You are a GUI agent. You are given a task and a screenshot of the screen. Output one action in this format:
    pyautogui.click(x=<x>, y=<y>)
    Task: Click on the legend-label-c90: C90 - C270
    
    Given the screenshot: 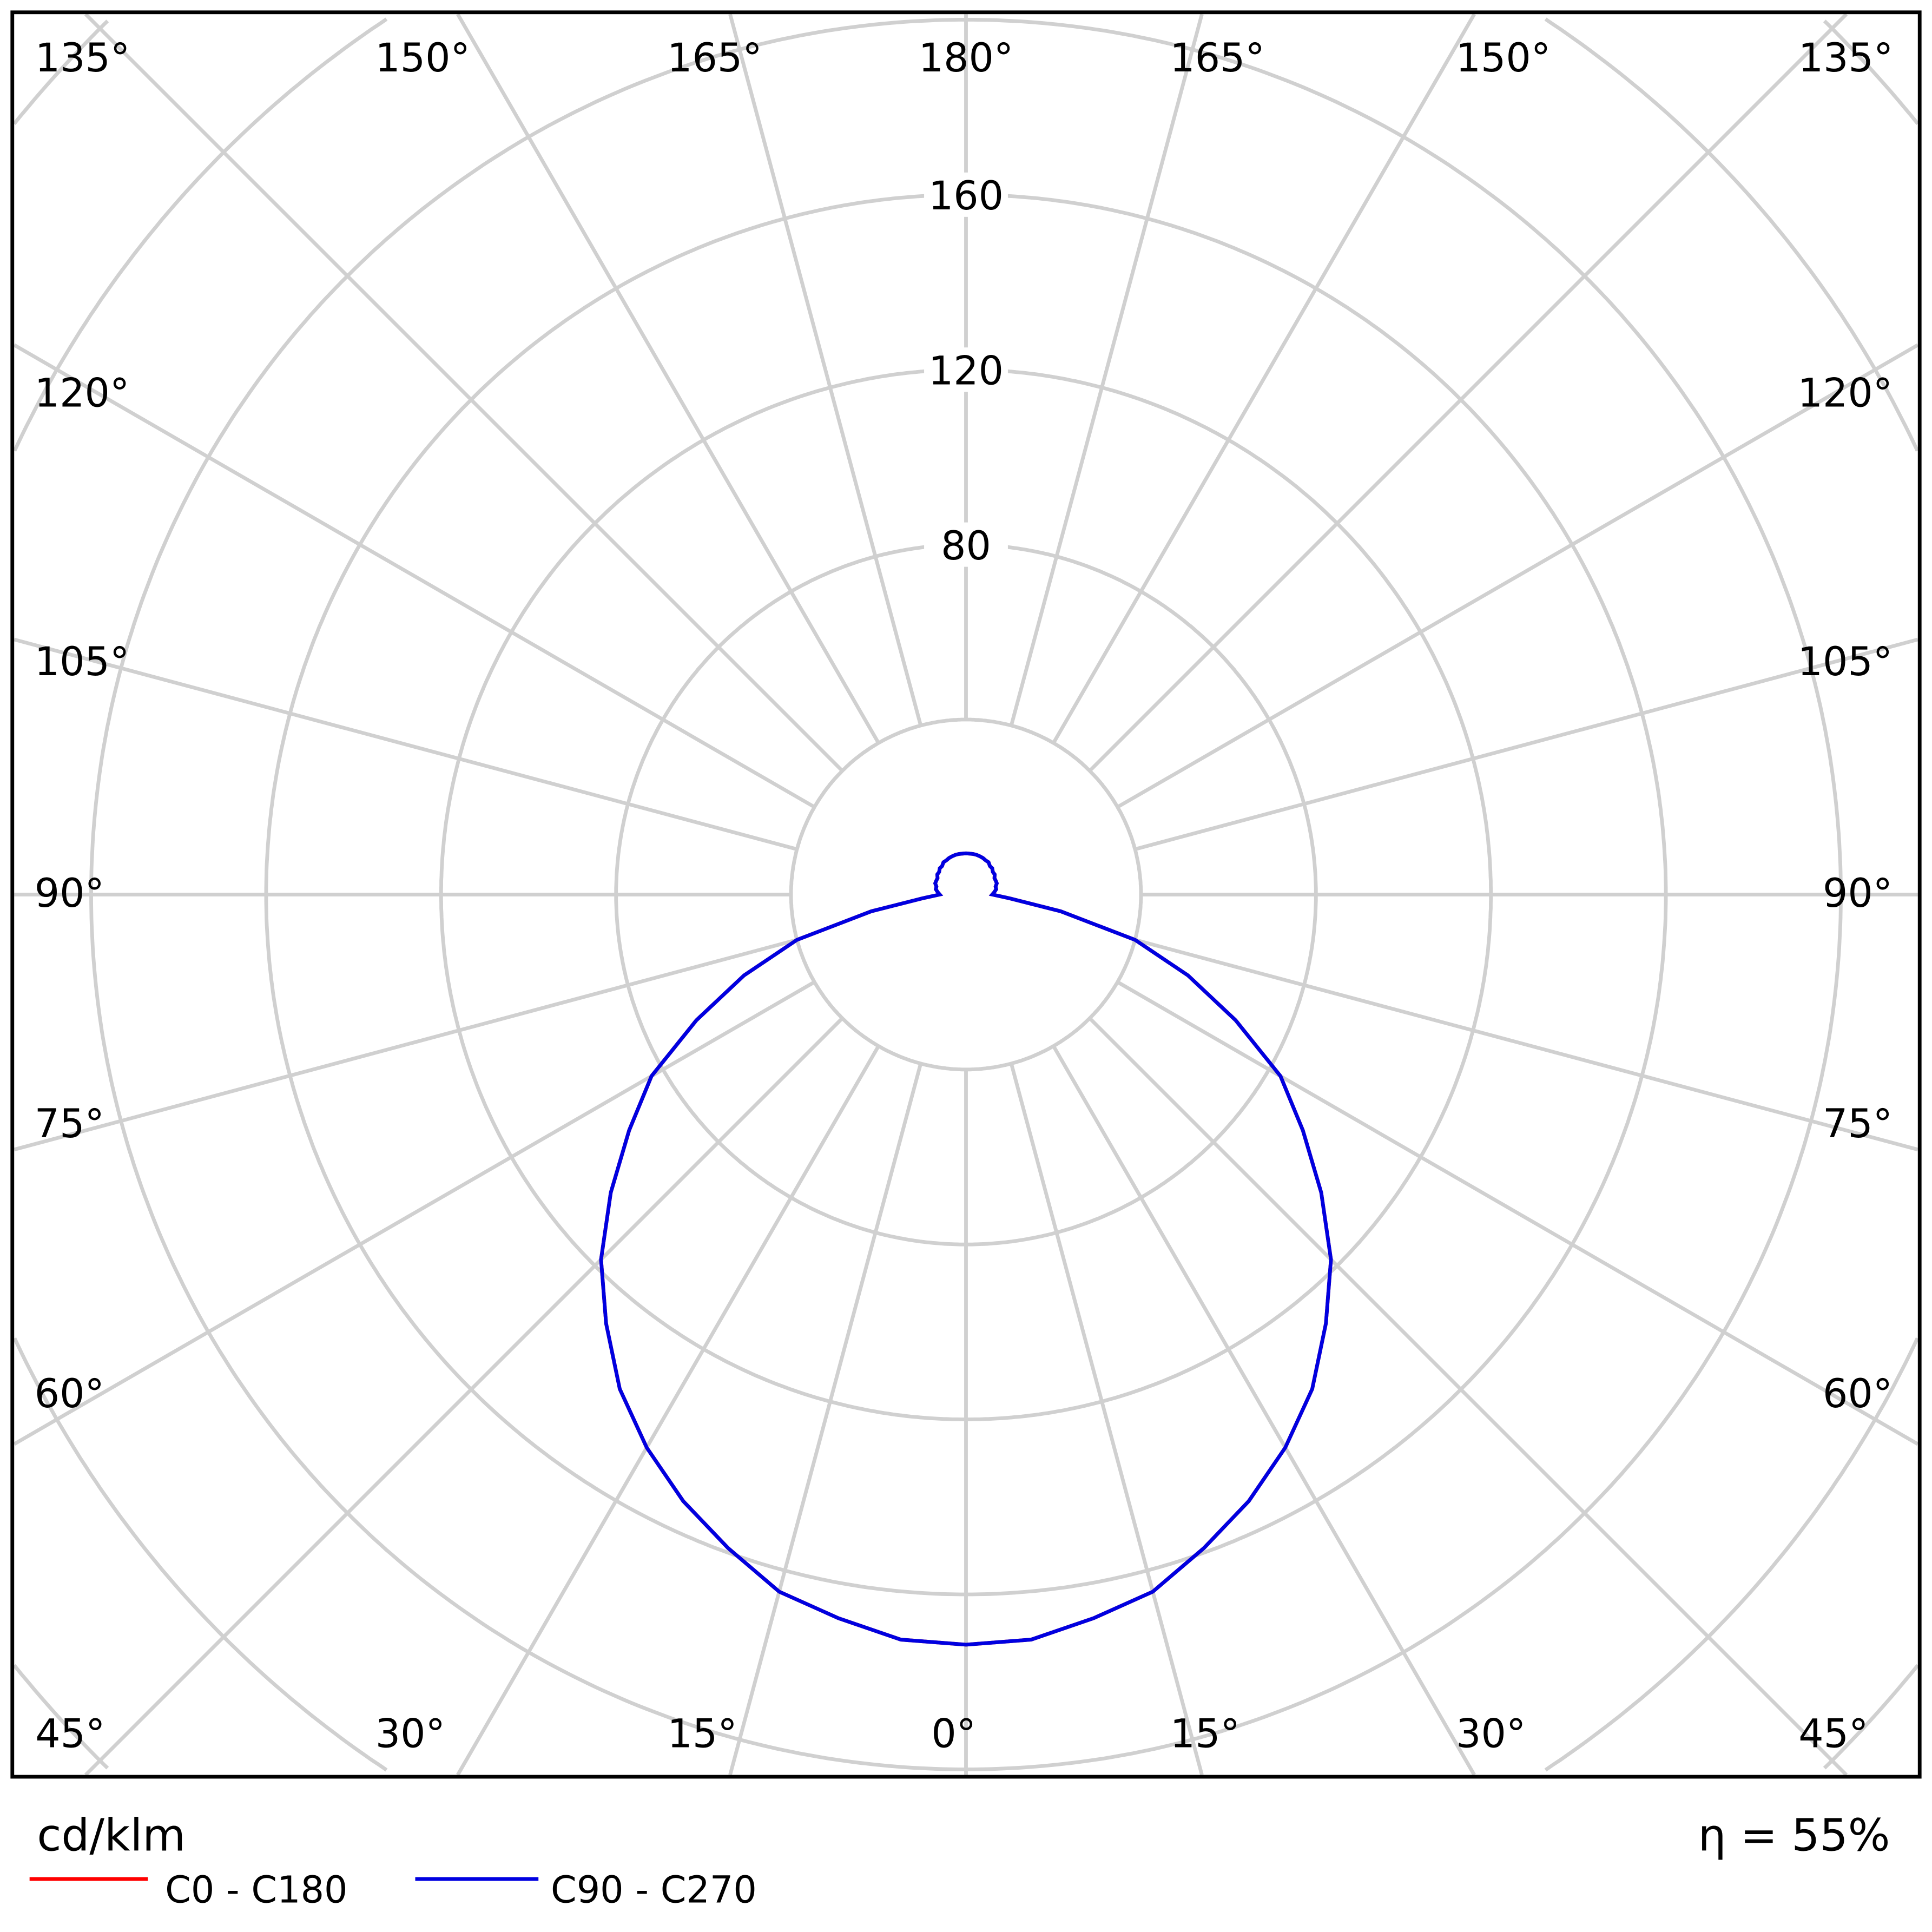 What is the action you would take?
    pyautogui.click(x=654, y=1890)
    